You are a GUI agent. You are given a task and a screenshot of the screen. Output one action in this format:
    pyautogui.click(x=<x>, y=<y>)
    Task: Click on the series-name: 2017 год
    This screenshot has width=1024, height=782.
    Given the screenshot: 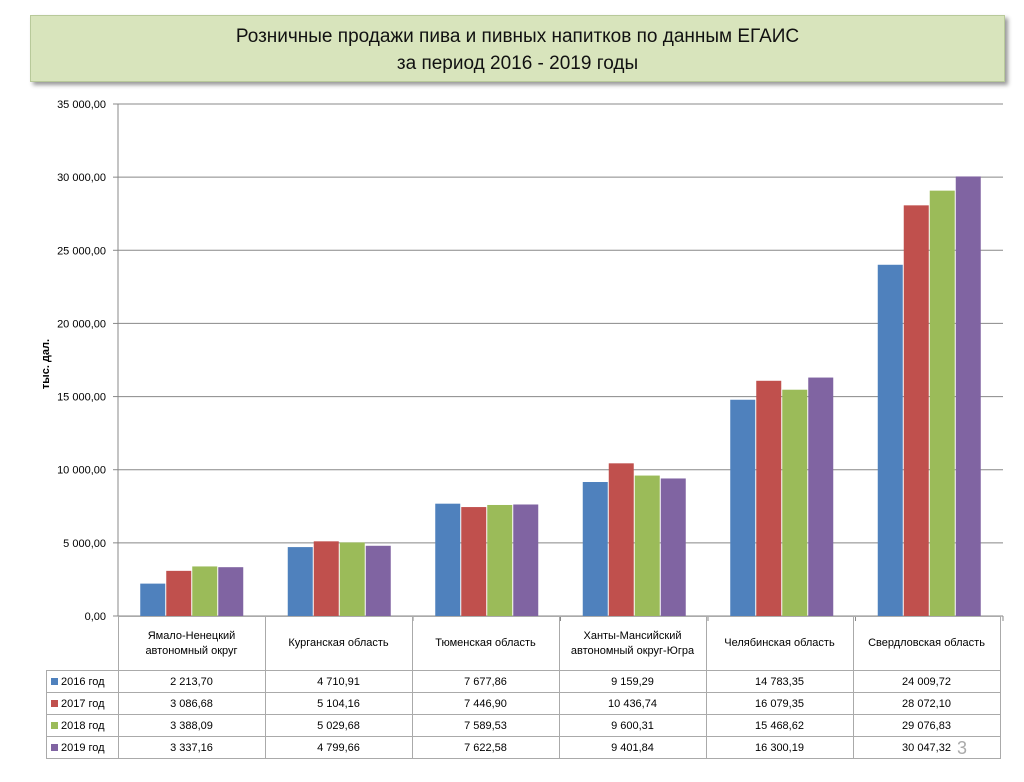 What is the action you would take?
    pyautogui.click(x=83, y=703)
    